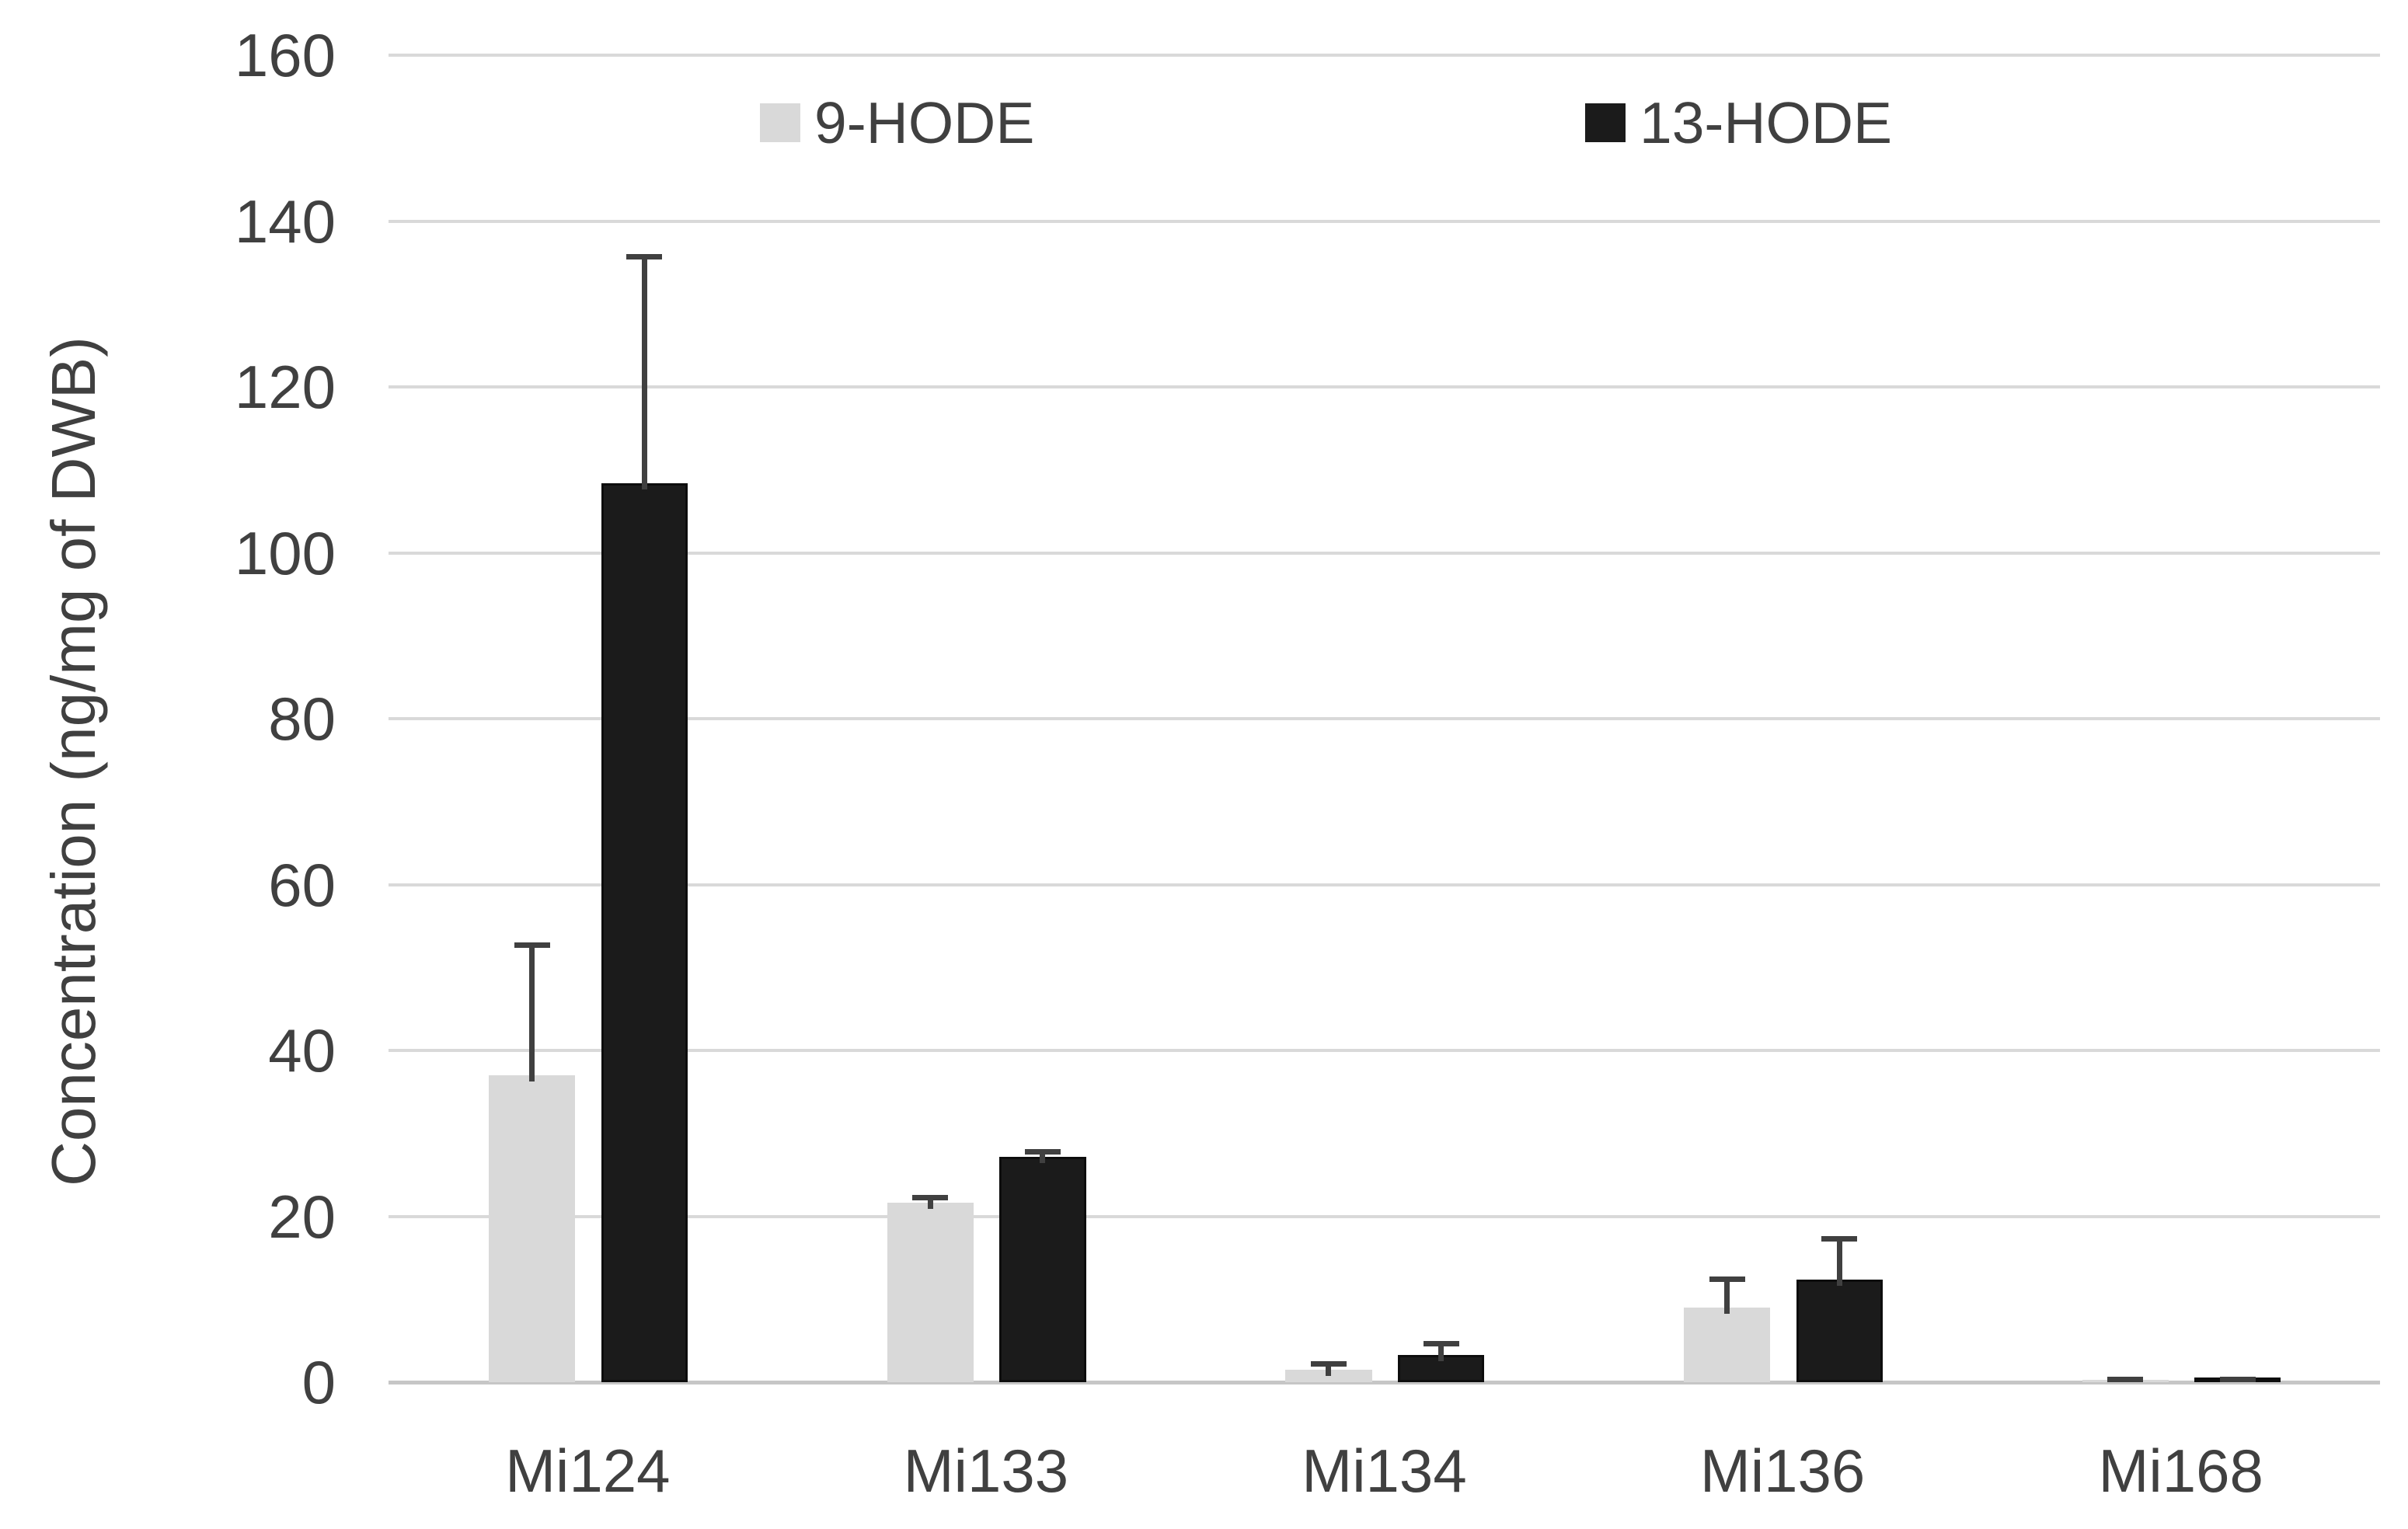 The width and height of the screenshot is (2408, 1529). What do you see at coordinates (1782, 1471) in the screenshot?
I see `x-axis-label-mi136: Mi136` at bounding box center [1782, 1471].